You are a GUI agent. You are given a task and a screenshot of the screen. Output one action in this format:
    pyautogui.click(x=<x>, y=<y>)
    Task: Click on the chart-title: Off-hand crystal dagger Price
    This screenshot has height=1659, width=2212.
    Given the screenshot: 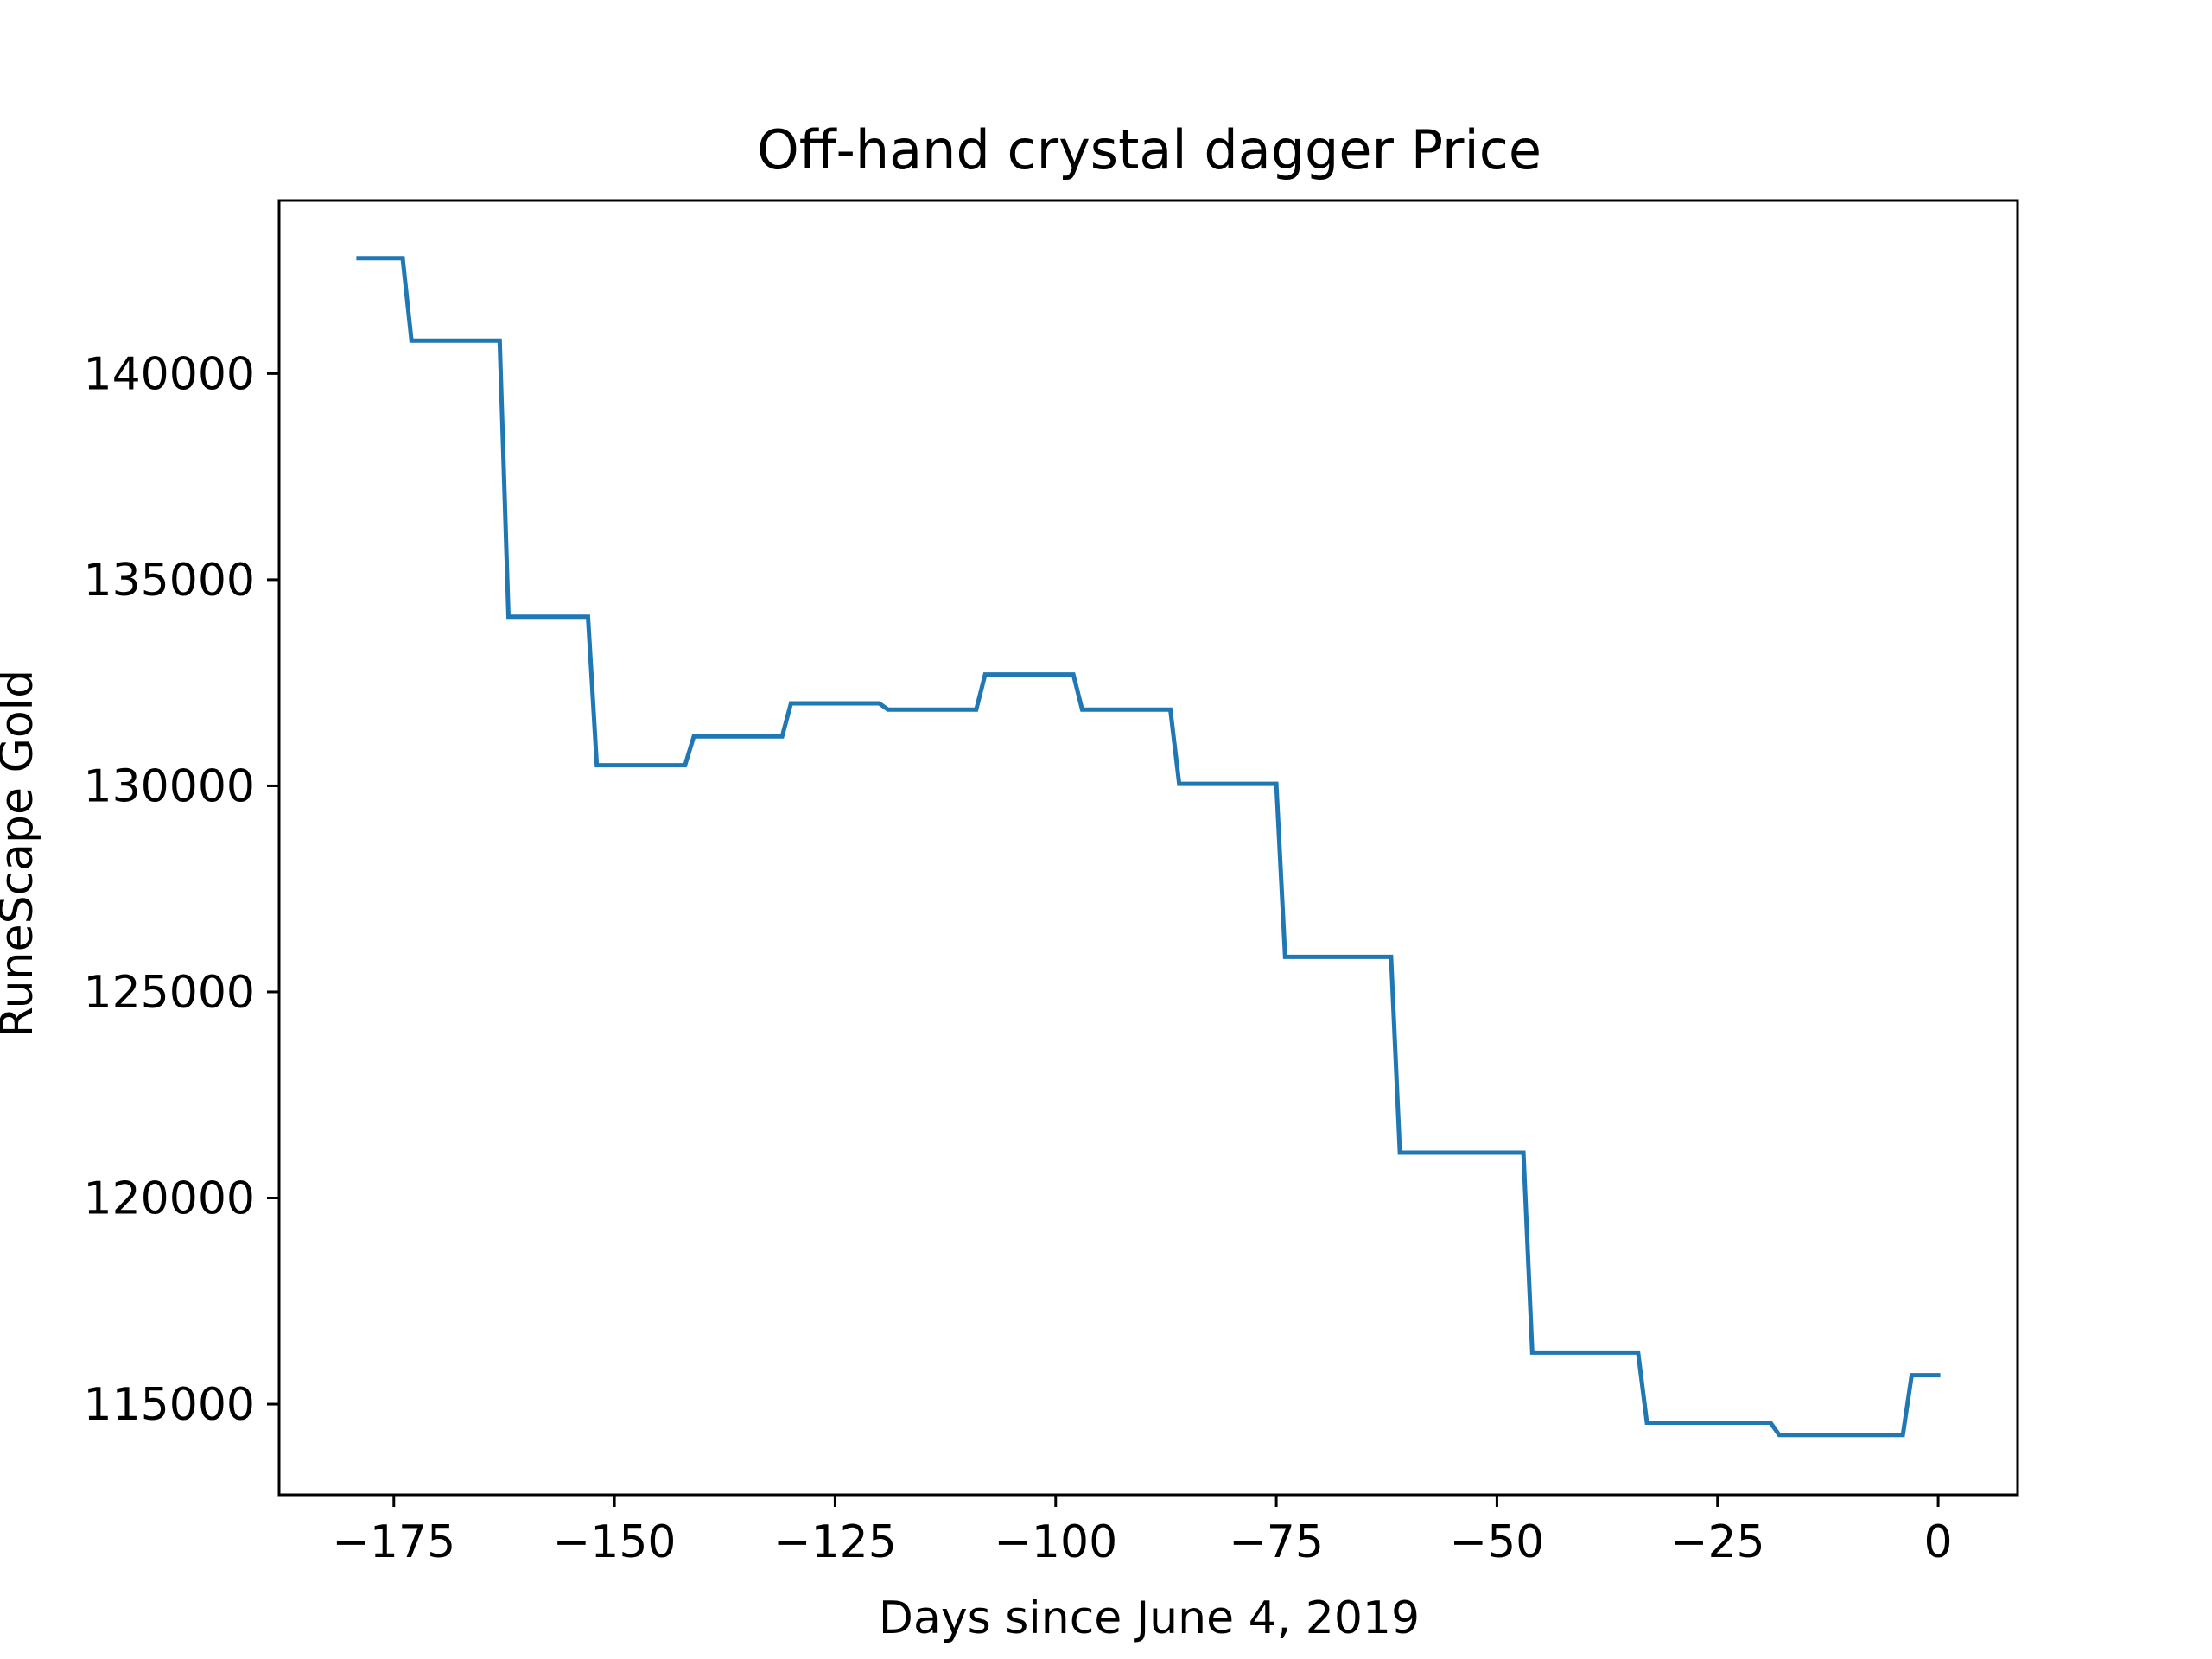 What is the action you would take?
    pyautogui.click(x=1149, y=149)
    